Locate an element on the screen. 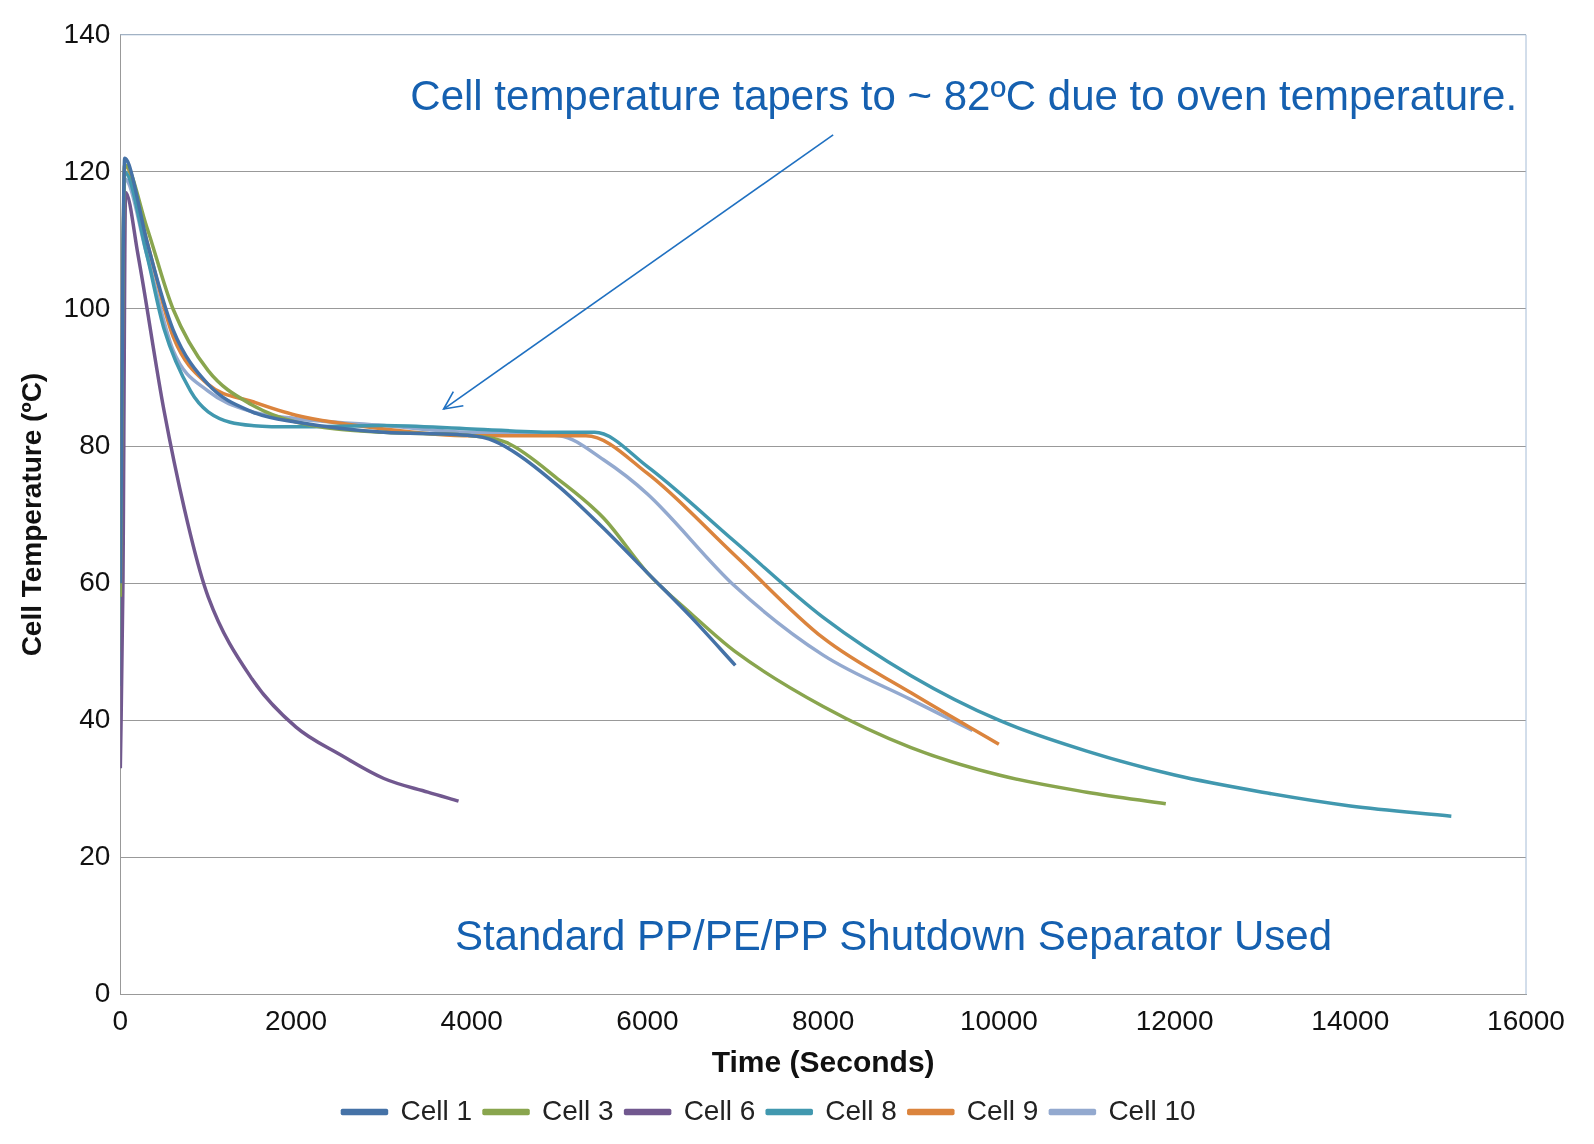  legend-label: Cell 1 is located at coordinates (436, 1110).